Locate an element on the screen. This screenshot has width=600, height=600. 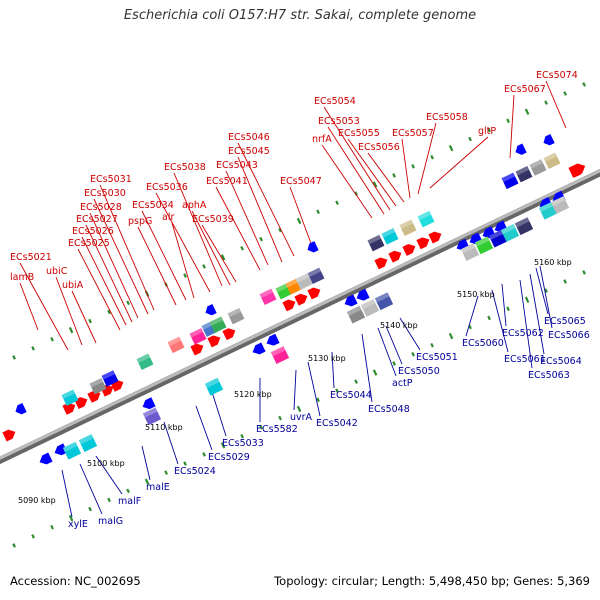
gene-label-top: pspG is located at coordinates (140, 221).